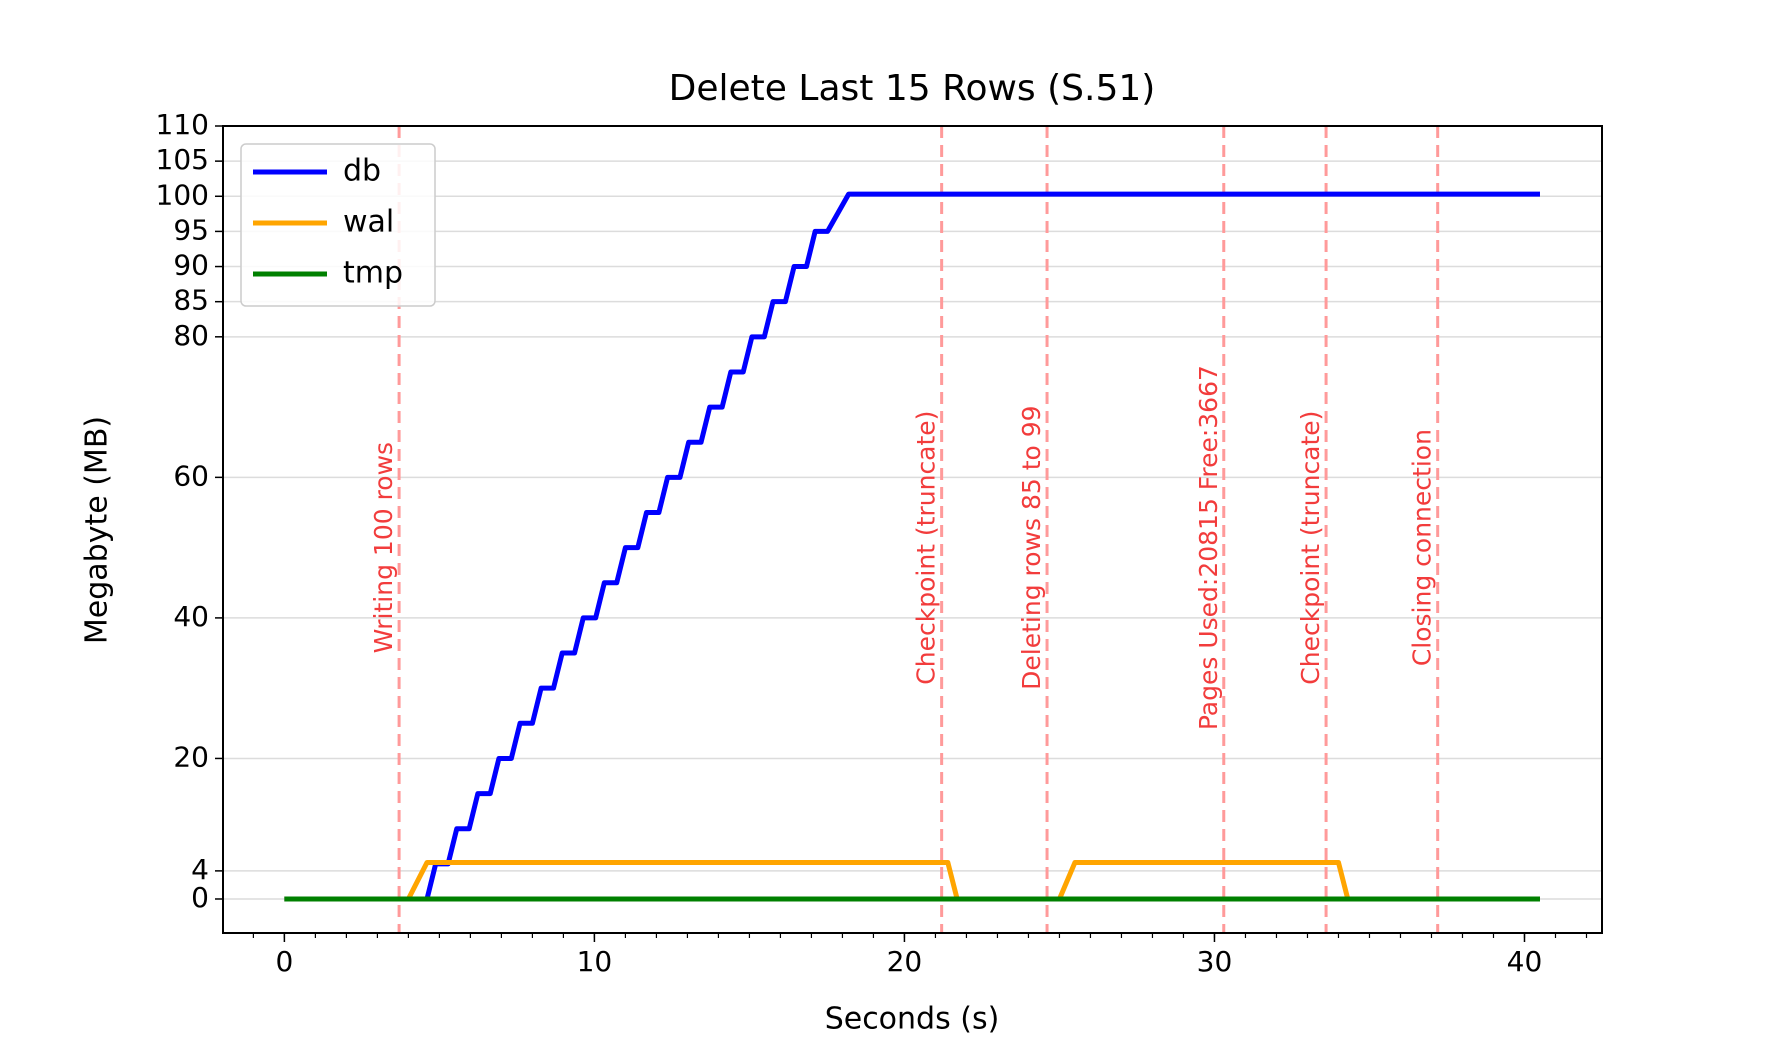  I want to click on x-tick-label: 0, so click(284, 961).